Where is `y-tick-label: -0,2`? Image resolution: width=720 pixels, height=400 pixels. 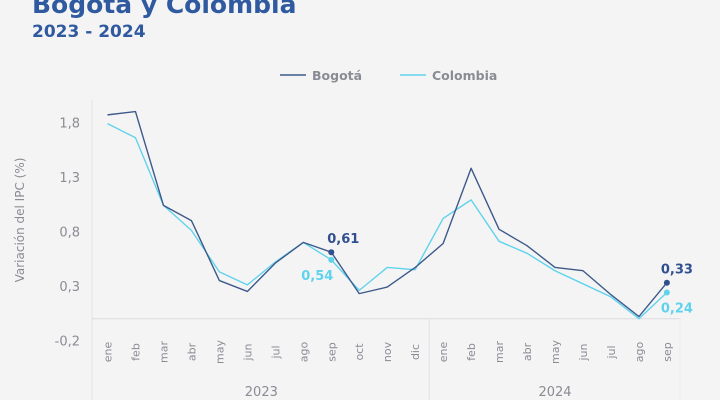 y-tick-label: -0,2 is located at coordinates (67, 342).